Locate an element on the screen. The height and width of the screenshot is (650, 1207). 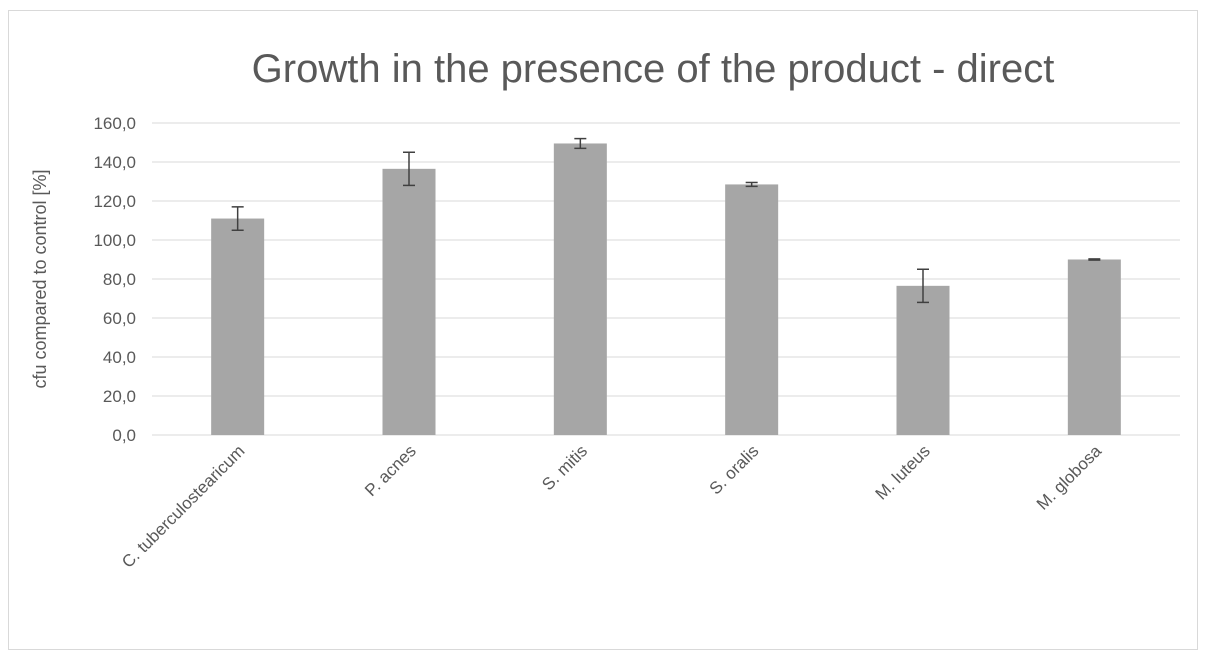
x-tick-label: P. acnes is located at coordinates (390, 470).